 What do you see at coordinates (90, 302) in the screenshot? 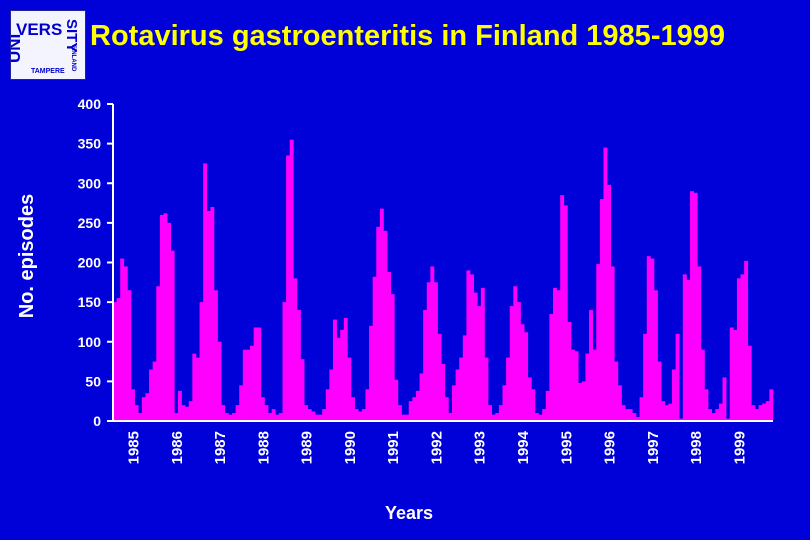
I see `y-tick-label: 150` at bounding box center [90, 302].